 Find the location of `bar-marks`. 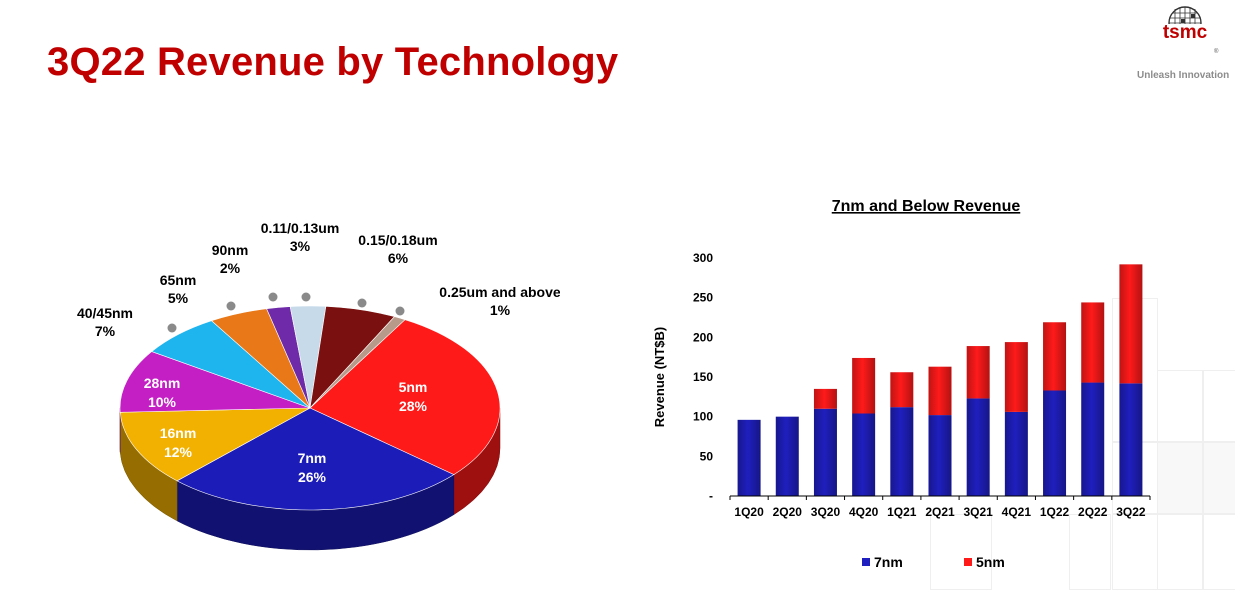

bar-marks is located at coordinates (940, 380).